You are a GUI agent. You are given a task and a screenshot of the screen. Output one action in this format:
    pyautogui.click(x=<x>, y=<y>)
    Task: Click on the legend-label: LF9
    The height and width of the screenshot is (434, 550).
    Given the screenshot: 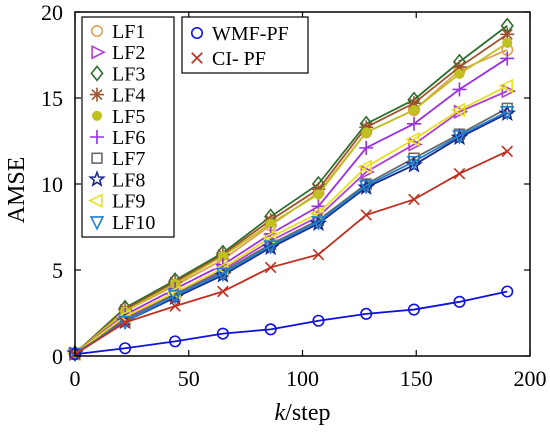 What is the action you would take?
    pyautogui.click(x=128, y=202)
    